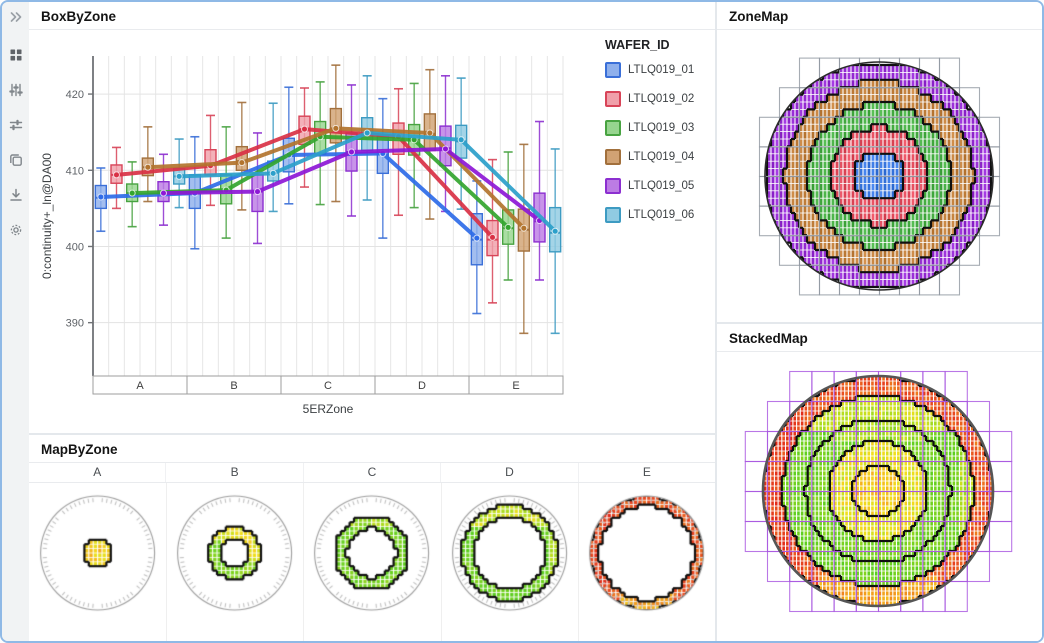  I want to click on legend-item: LTLQ019_01, so click(659, 70).